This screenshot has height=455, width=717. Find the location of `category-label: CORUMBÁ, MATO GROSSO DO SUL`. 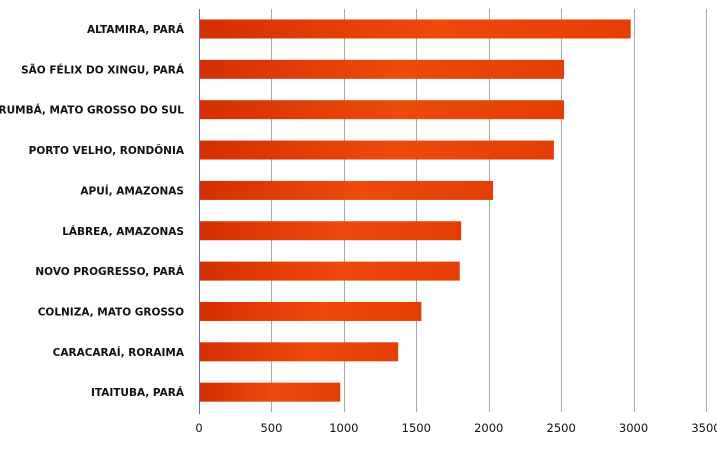

category-label: CORUMBÁ, MATO GROSSO DO SUL is located at coordinates (92, 110).